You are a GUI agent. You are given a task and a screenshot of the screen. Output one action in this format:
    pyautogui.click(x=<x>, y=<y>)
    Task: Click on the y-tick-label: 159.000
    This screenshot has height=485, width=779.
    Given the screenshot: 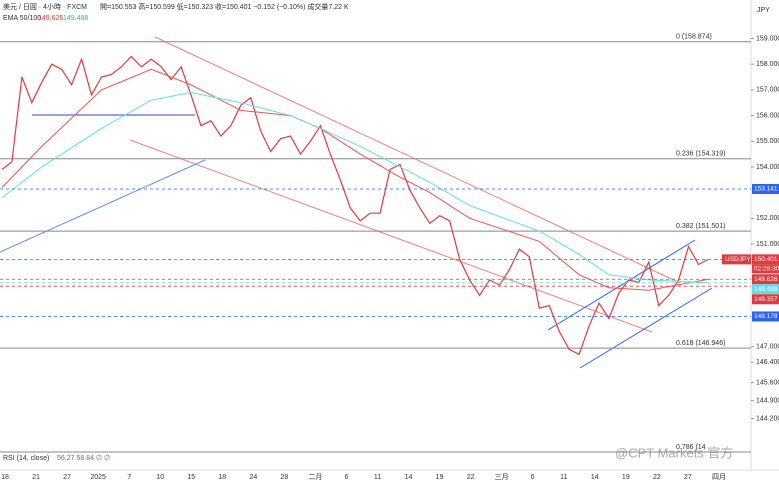 What is the action you would take?
    pyautogui.click(x=767, y=38)
    